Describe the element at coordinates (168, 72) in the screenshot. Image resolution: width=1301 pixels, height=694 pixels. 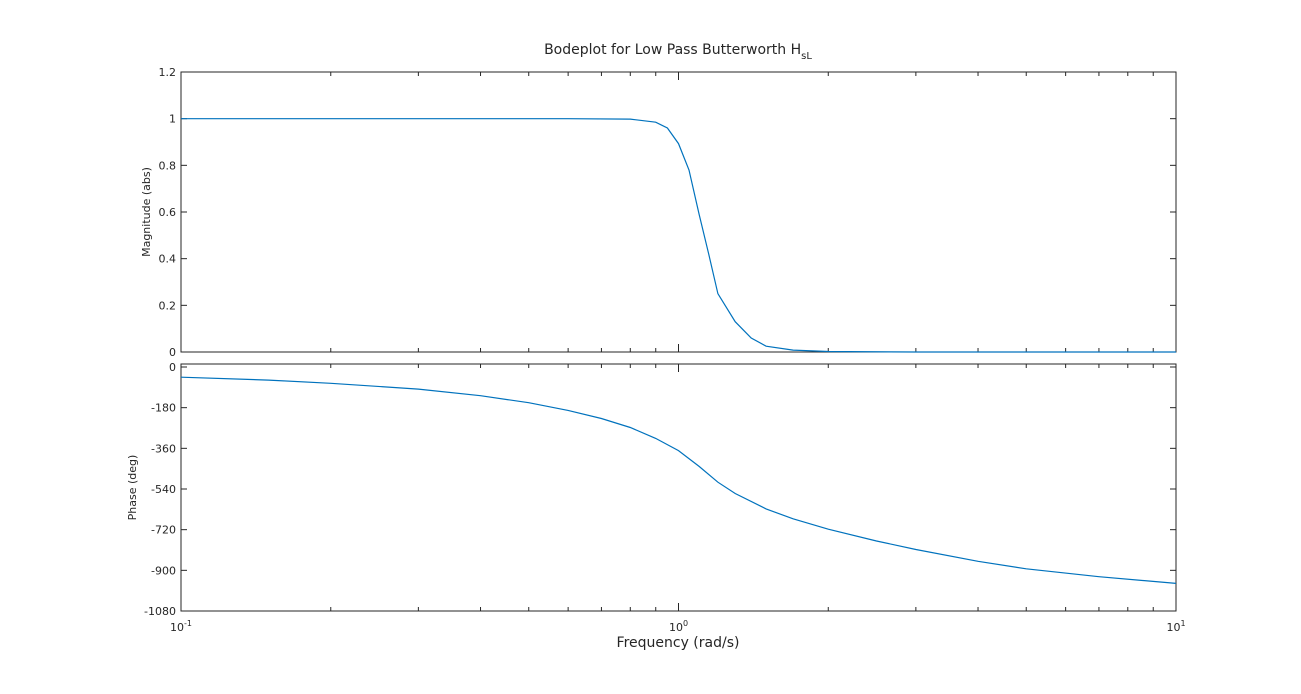
I see `magnitude-y-tick-label: 1.2` at that location.